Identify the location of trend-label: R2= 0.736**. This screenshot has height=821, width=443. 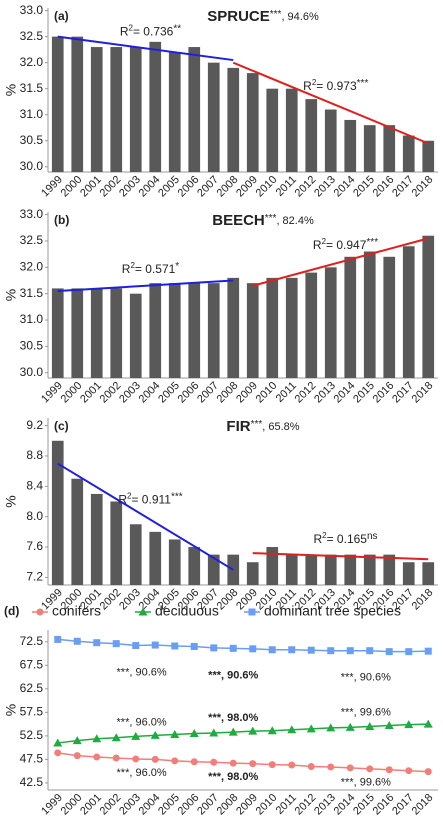
(150, 31).